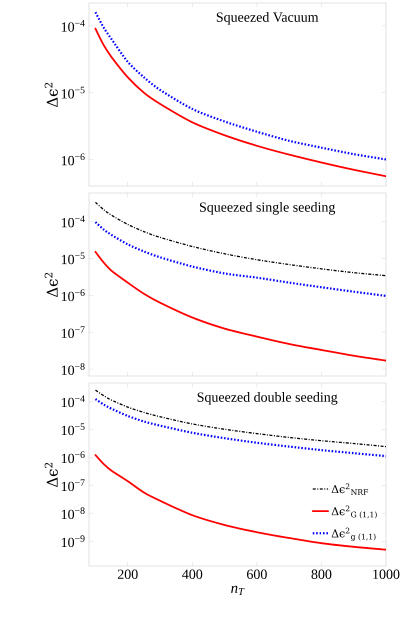 The width and height of the screenshot is (419, 629). I want to click on text: Squeezed single seeding, so click(268, 208).